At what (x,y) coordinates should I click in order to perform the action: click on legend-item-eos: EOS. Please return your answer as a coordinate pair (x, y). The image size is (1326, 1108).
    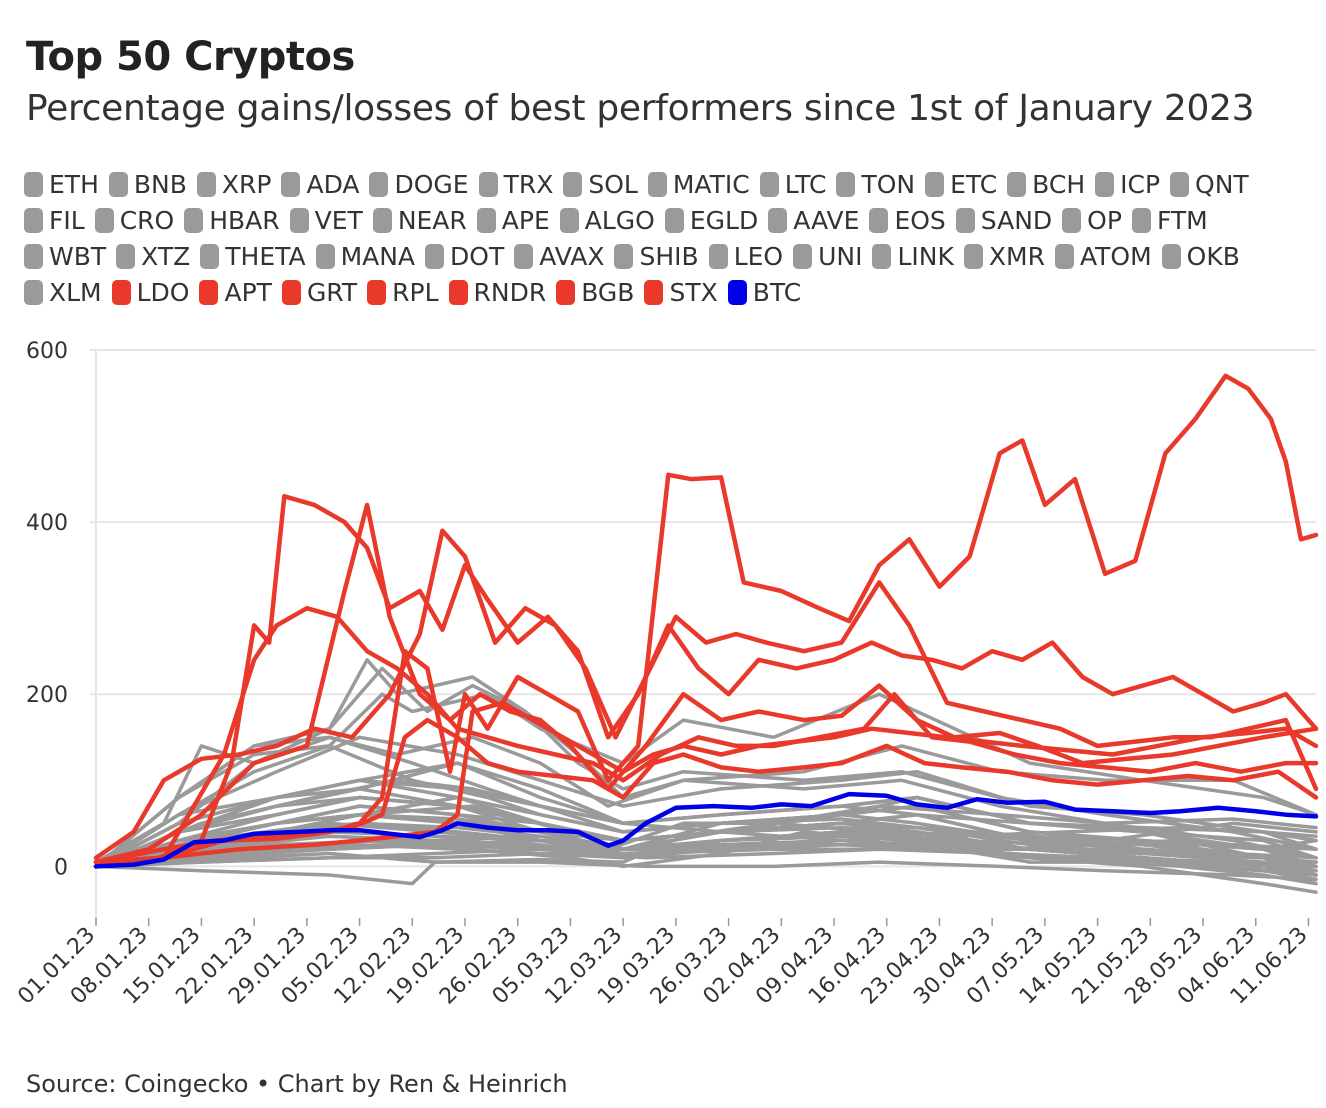
    Looking at the image, I should click on (907, 220).